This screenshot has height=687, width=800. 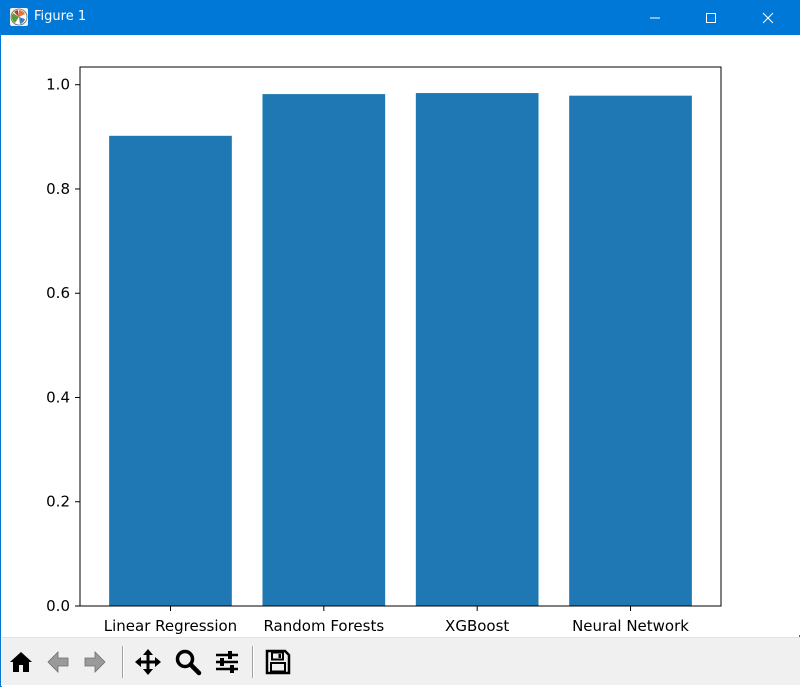 I want to click on home-icon, so click(x=21, y=662).